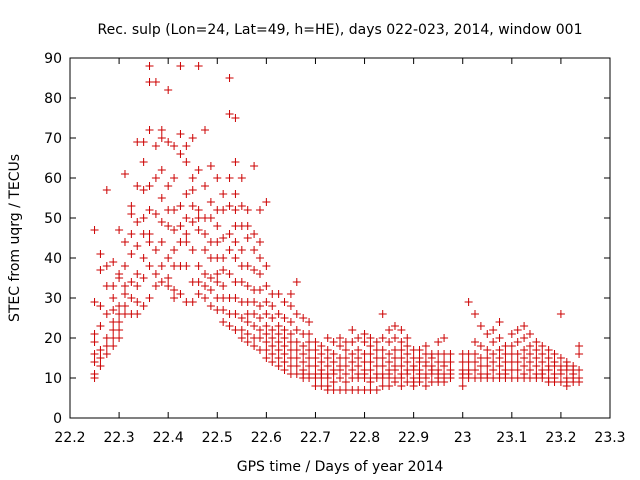  What do you see at coordinates (609, 438) in the screenshot?
I see `x-tick-label: 23.3` at bounding box center [609, 438].